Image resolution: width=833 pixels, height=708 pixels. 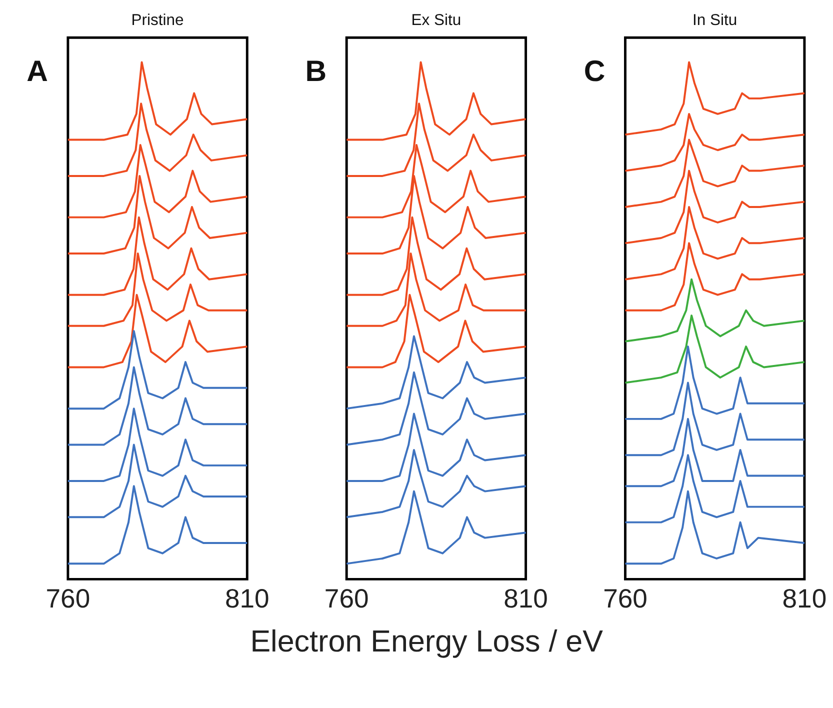 What do you see at coordinates (316, 71) in the screenshot?
I see `text: B` at bounding box center [316, 71].